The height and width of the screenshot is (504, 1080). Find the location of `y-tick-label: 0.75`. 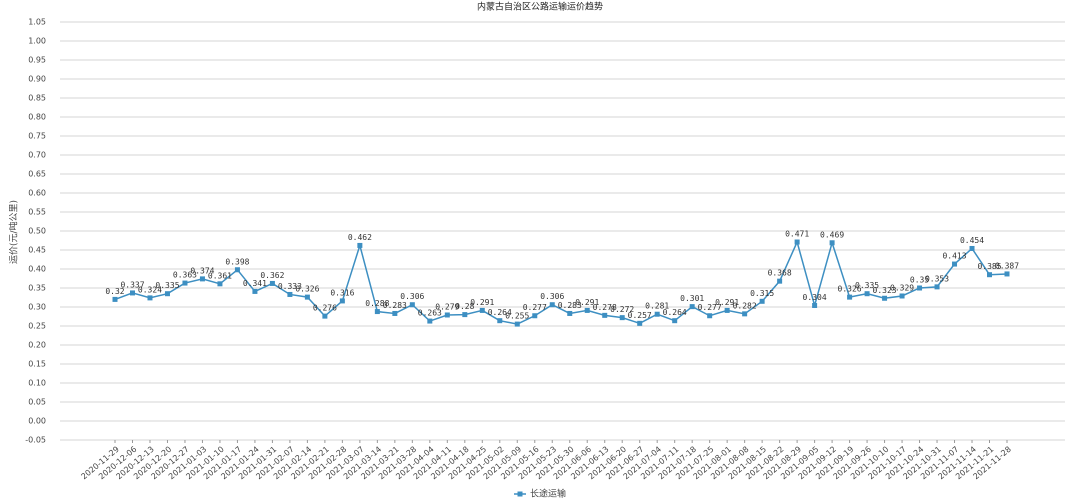

y-tick-label: 0.75 is located at coordinates (37, 136).